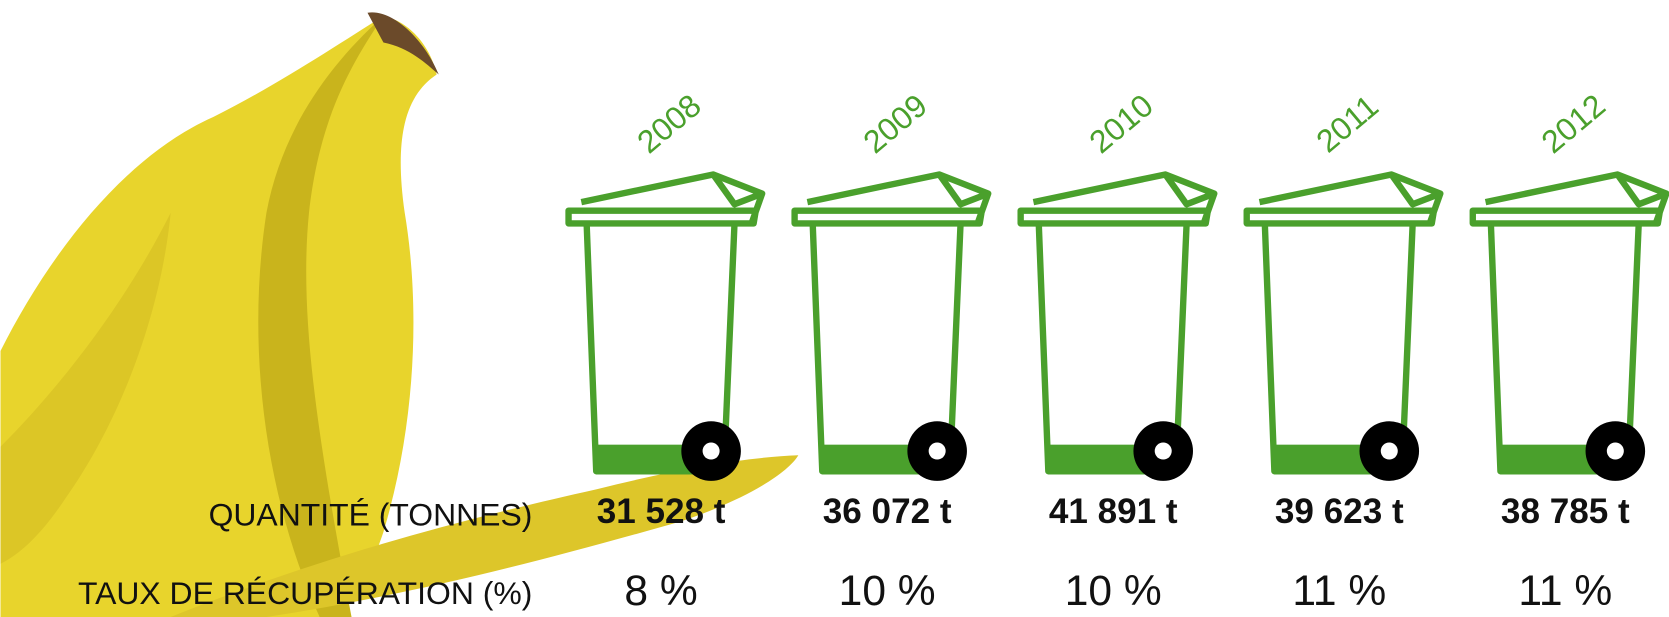 Image resolution: width=1669 pixels, height=617 pixels. I want to click on bin-group: 2012 38 785 t 11 %, so click(1569, 351).